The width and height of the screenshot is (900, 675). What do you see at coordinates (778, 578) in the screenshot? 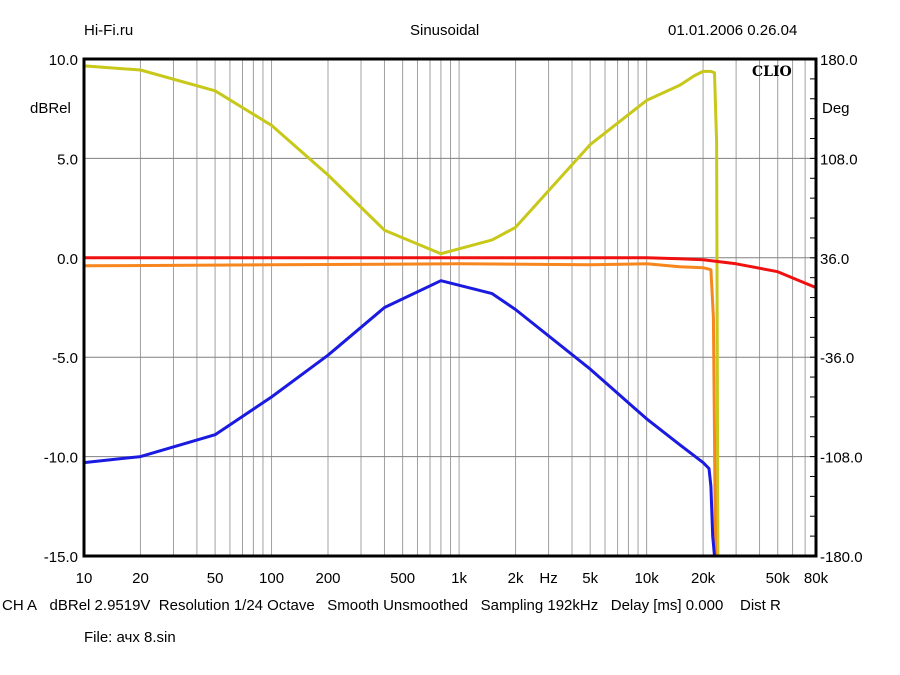
I see `x-tick-label: 50k` at bounding box center [778, 578].